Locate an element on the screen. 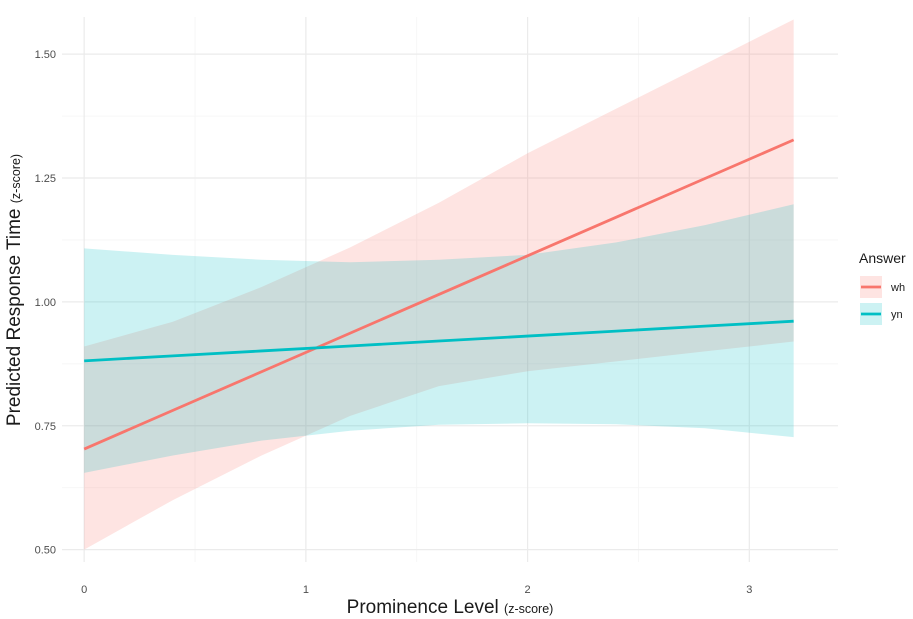 This screenshot has width=913, height=619. legend-title: Answer is located at coordinates (882, 258).